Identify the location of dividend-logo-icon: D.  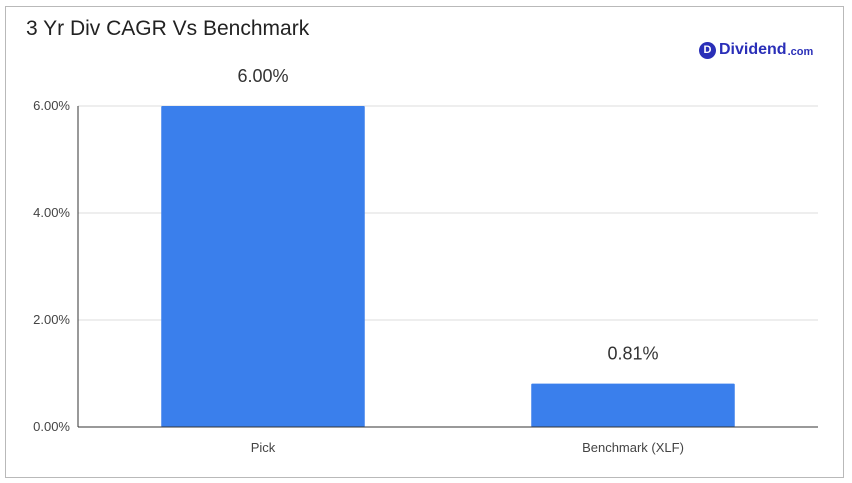
(707, 50).